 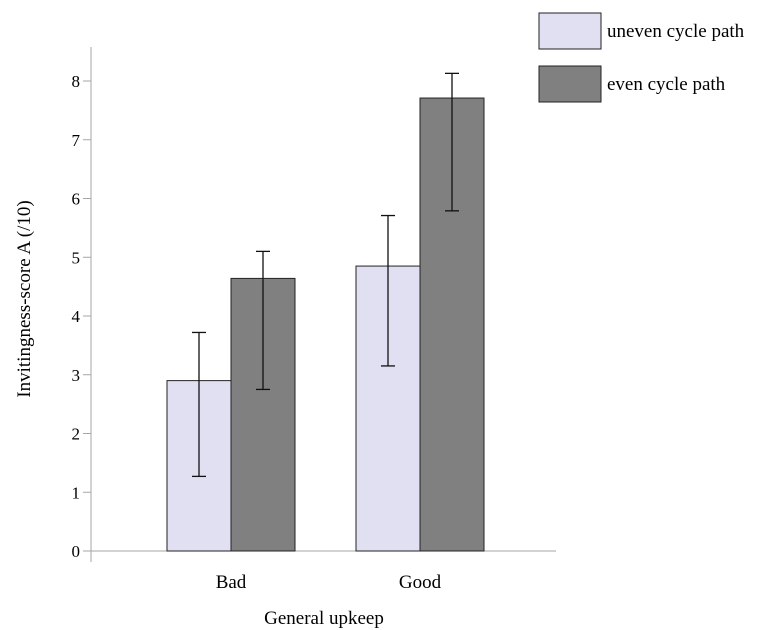 What do you see at coordinates (231, 582) in the screenshot?
I see `x-category-label: Bad` at bounding box center [231, 582].